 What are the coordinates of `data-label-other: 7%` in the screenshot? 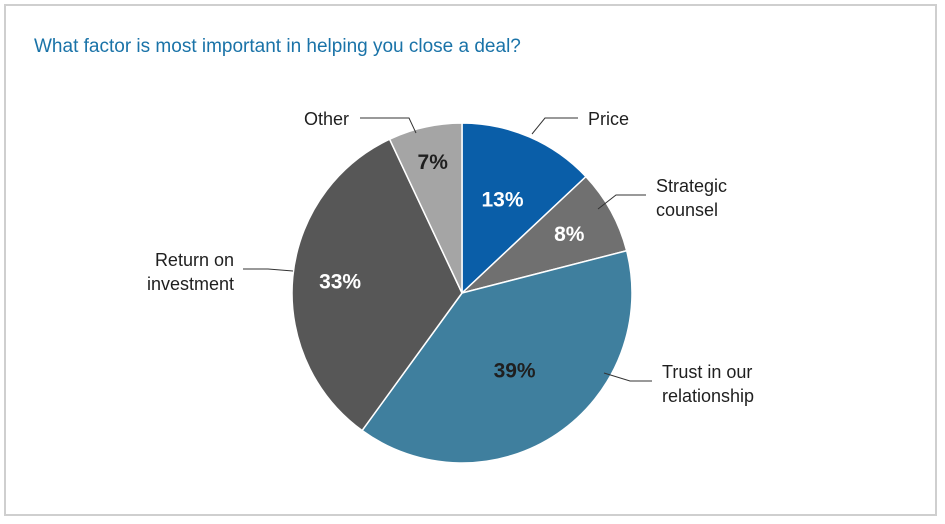 It's located at (433, 162).